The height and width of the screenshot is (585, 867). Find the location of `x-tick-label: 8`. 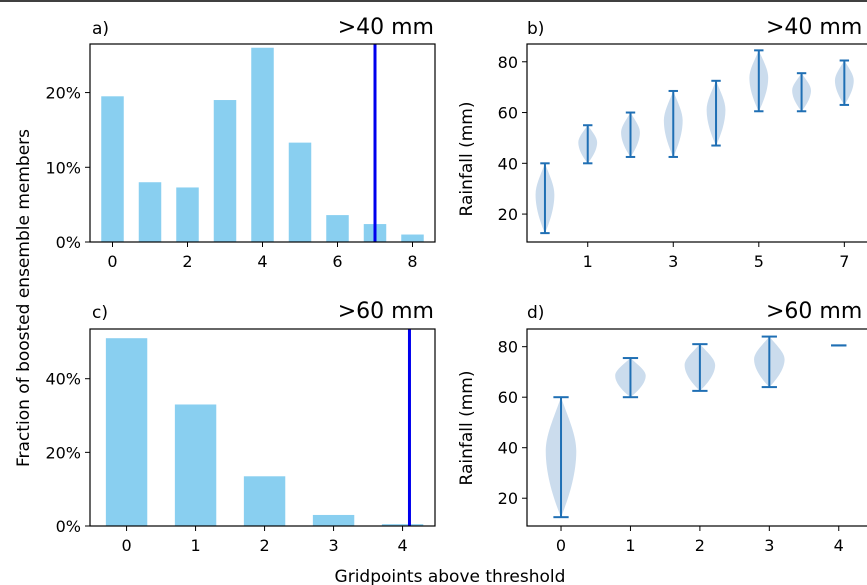

x-tick-label: 8 is located at coordinates (412, 261).